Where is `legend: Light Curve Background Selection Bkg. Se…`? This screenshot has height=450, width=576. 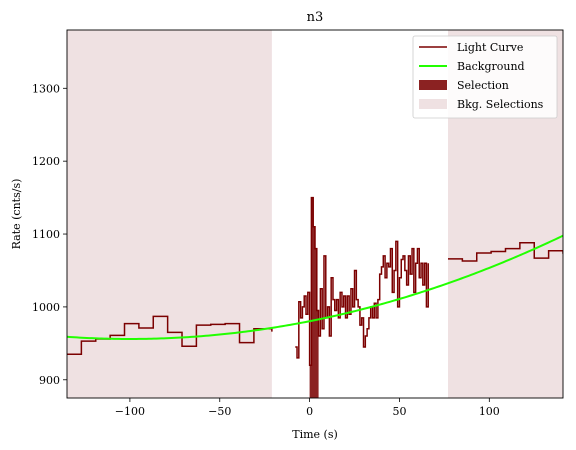
legend: Light Curve Background Selection Bkg. Se… is located at coordinates (485, 77).